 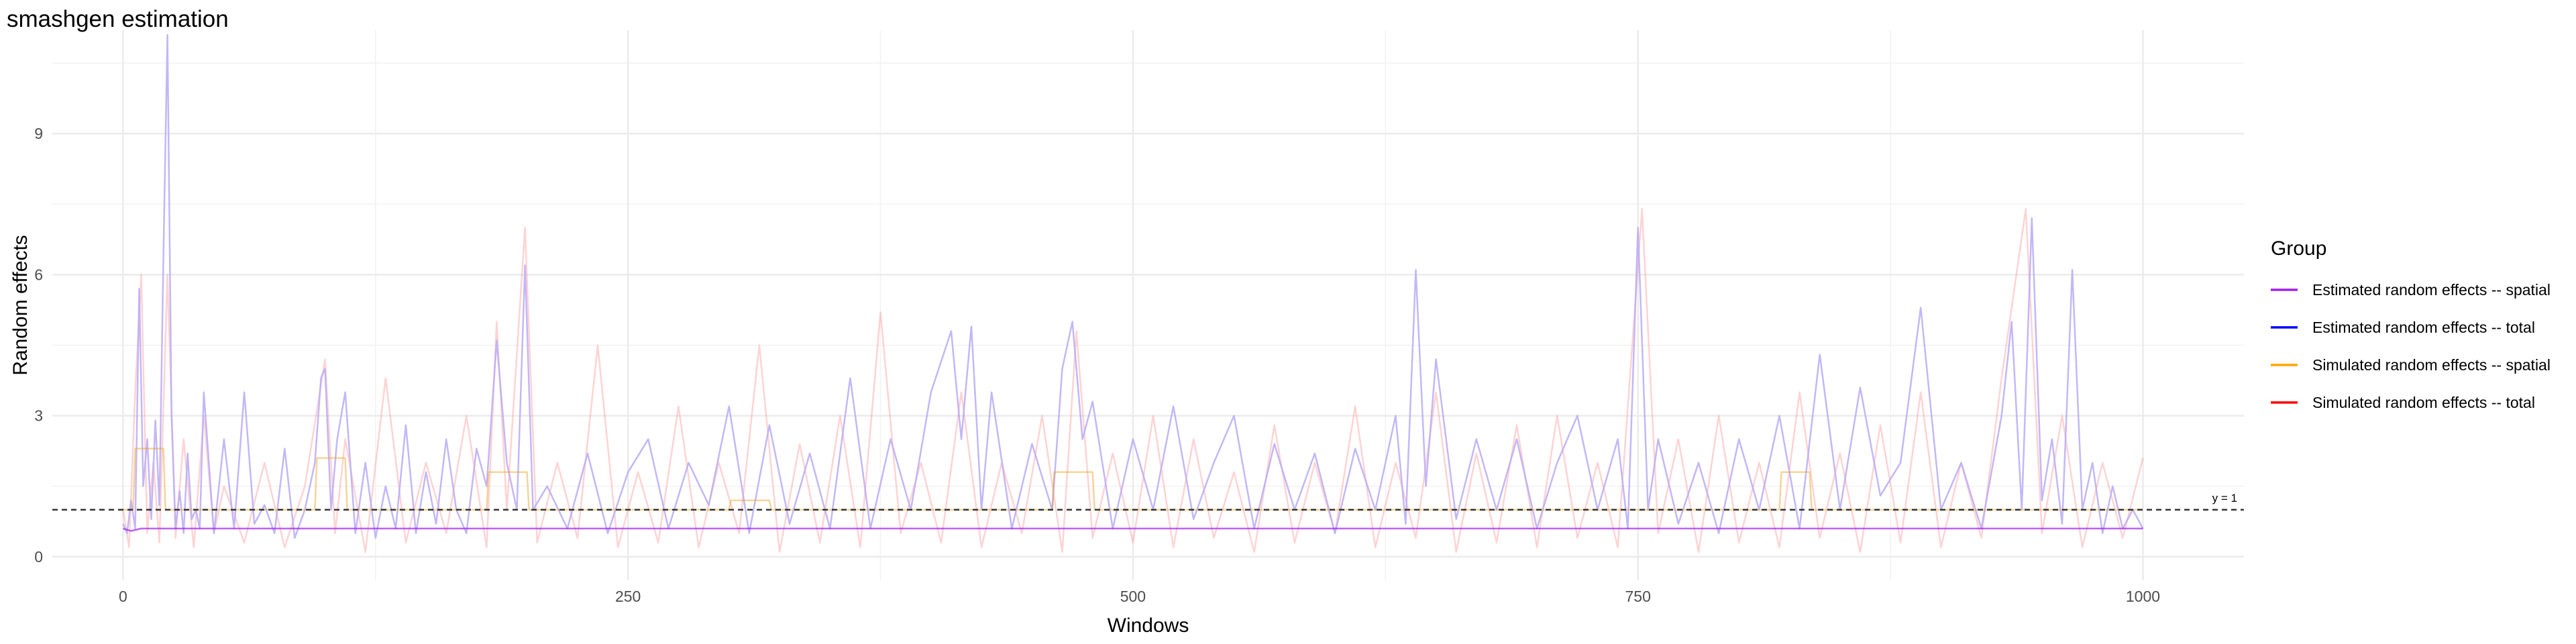 What do you see at coordinates (628, 596) in the screenshot?
I see `x-tick-label: 250` at bounding box center [628, 596].